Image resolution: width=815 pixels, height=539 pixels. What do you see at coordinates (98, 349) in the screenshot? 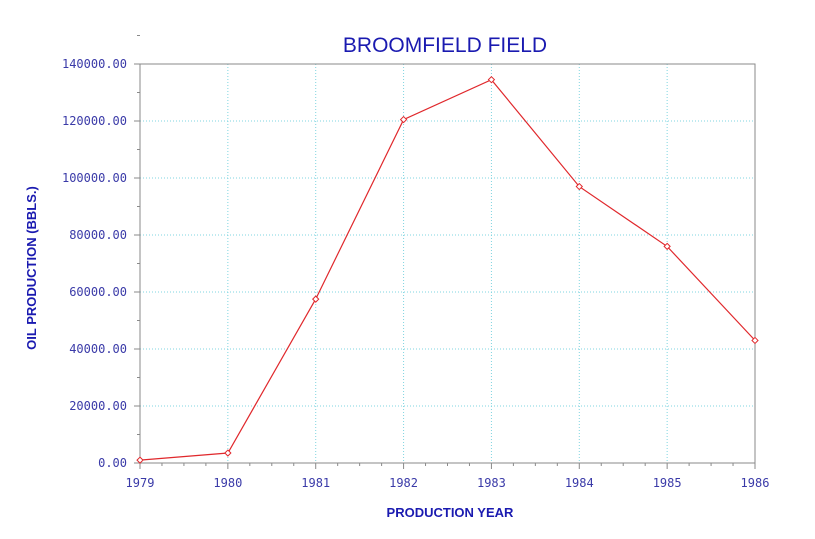
I see `y-tick-label: 40000.00` at bounding box center [98, 349].